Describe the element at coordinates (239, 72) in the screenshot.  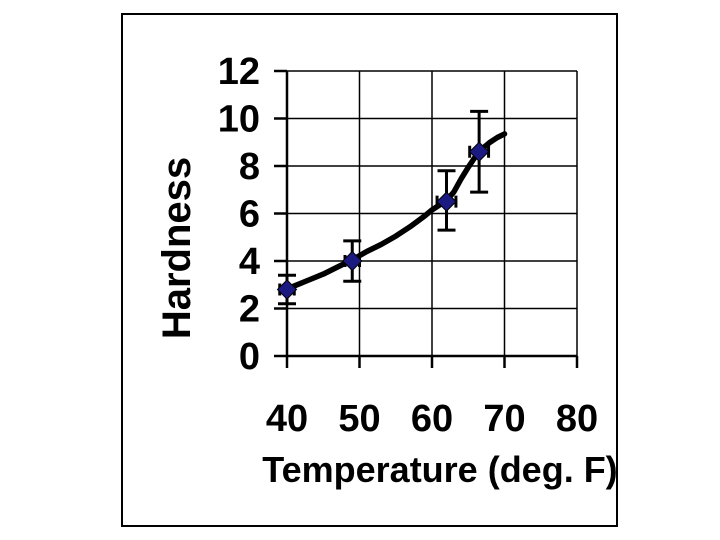
I see `y-tick-label: 12` at that location.